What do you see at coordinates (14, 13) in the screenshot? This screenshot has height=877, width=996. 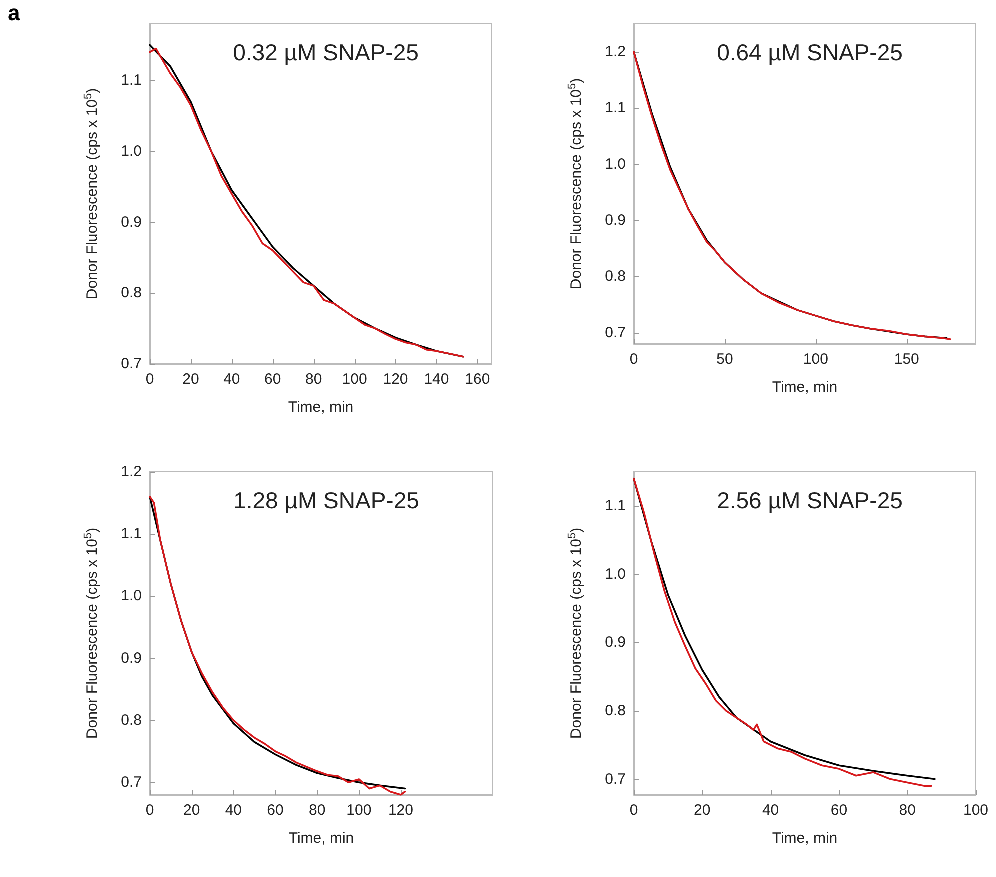 I see `text: a` at bounding box center [14, 13].